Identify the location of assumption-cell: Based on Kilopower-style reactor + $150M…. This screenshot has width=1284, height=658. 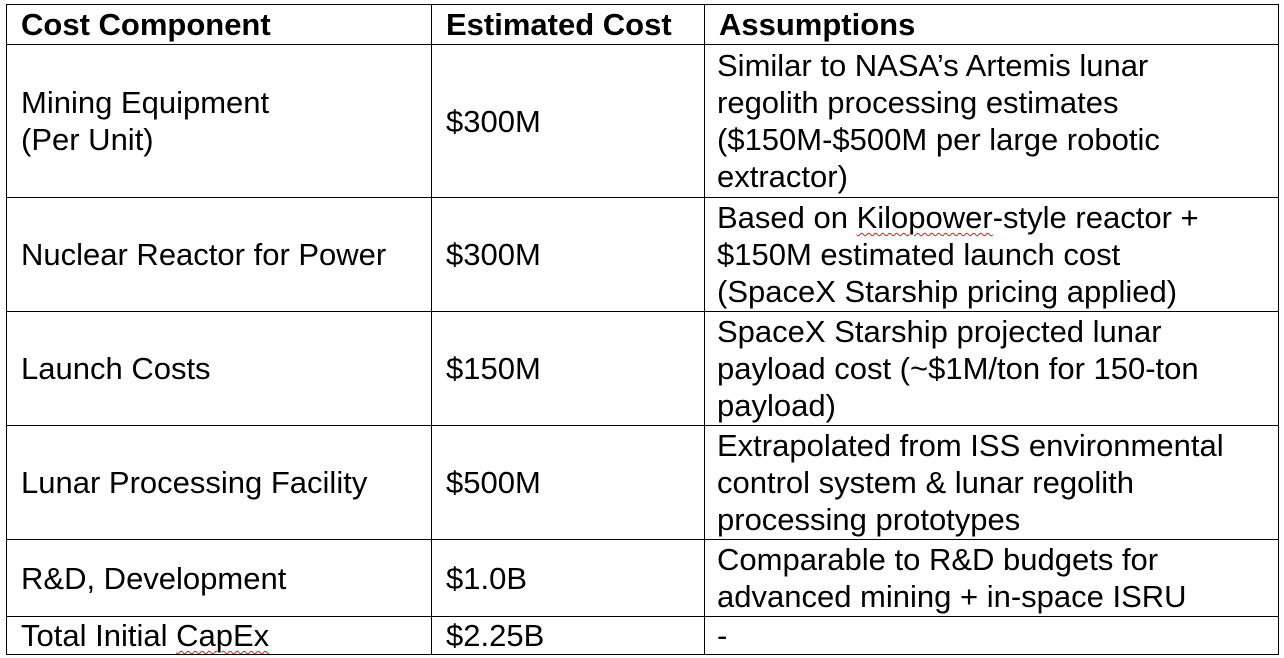
(991, 254).